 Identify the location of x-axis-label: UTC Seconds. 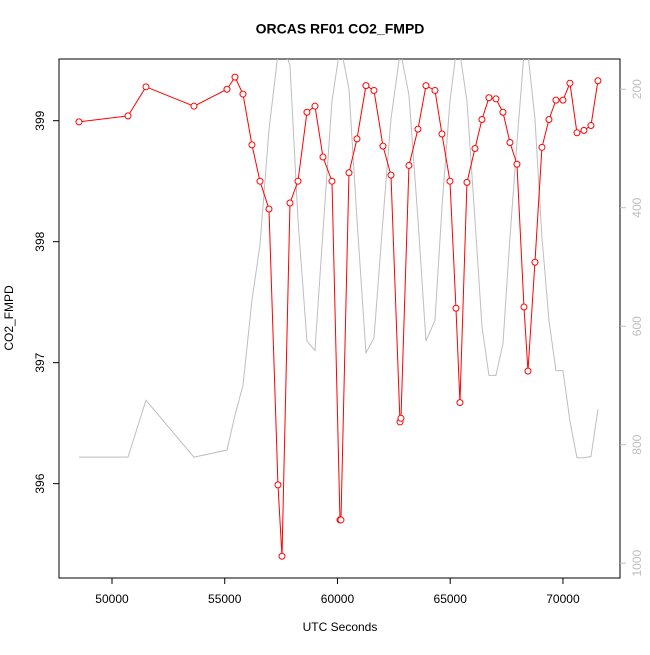
(340, 627).